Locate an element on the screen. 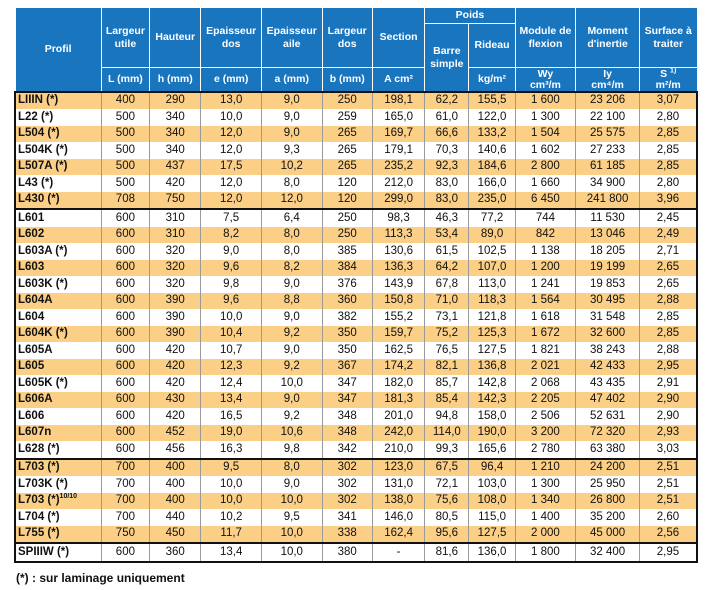 The width and height of the screenshot is (709, 590). cell-b: 382 is located at coordinates (347, 317).